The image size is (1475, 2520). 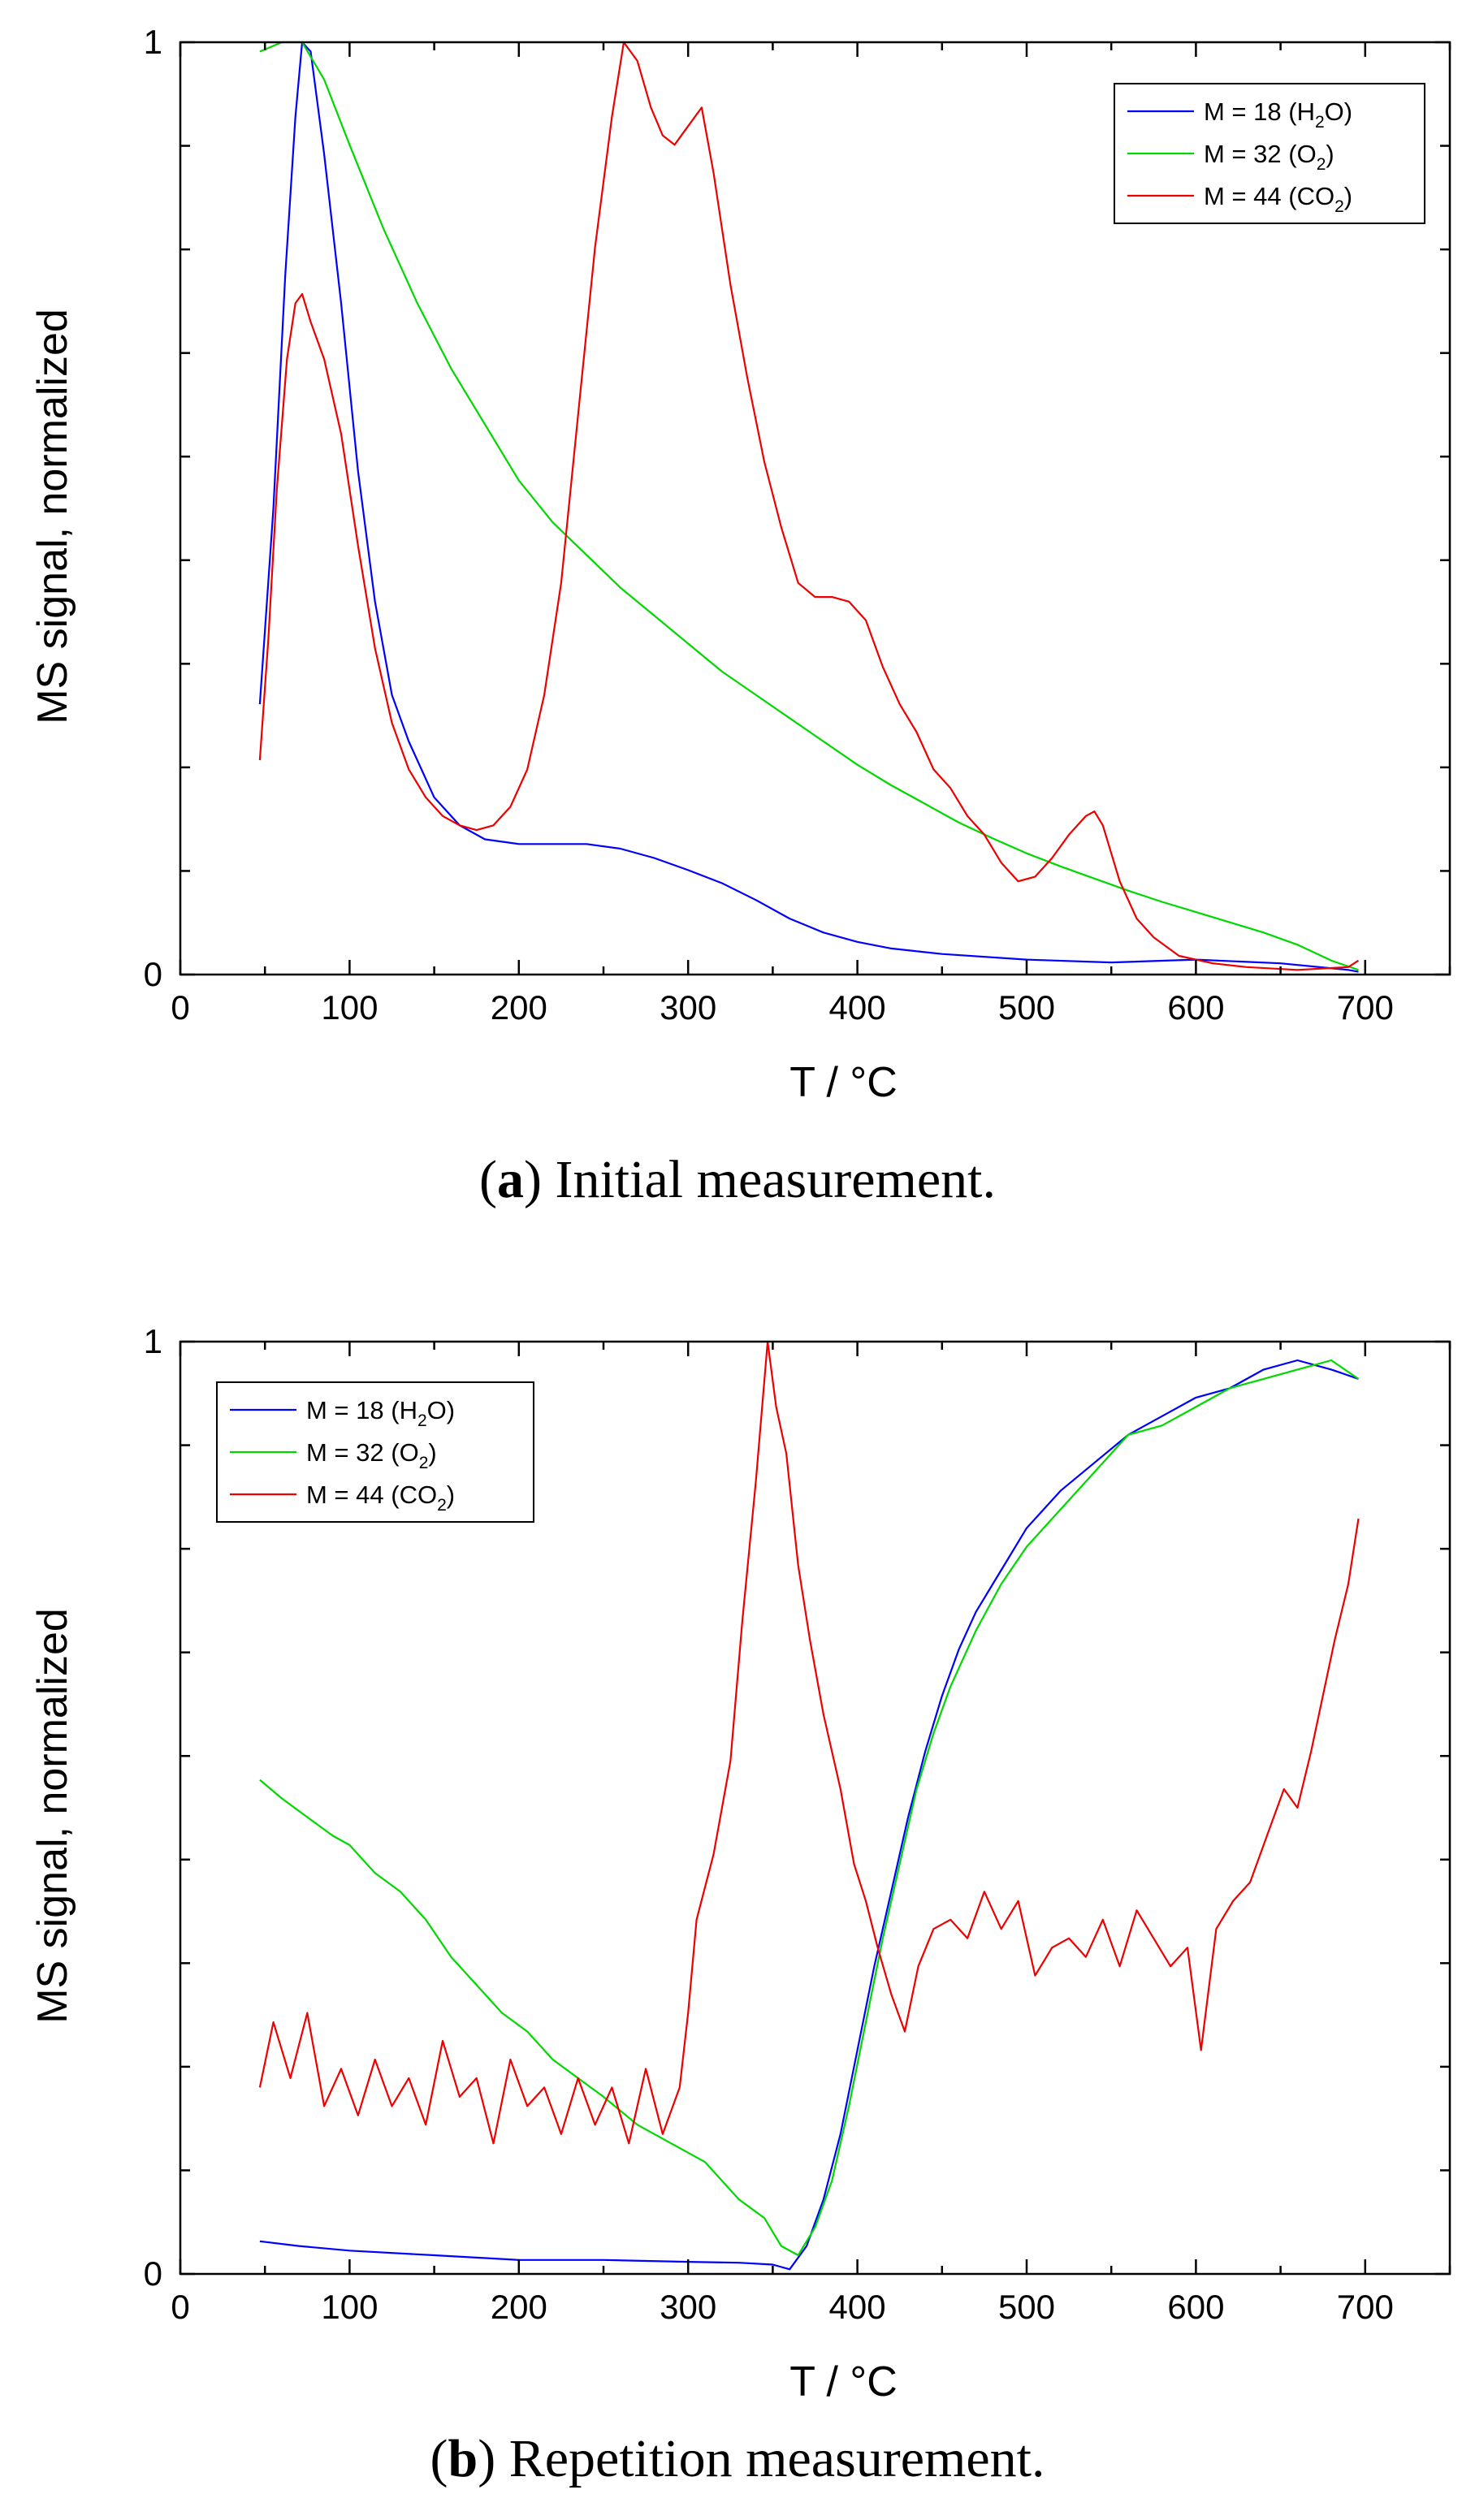 I want to click on chart-a-xtick-label: 500, so click(x=1026, y=1008).